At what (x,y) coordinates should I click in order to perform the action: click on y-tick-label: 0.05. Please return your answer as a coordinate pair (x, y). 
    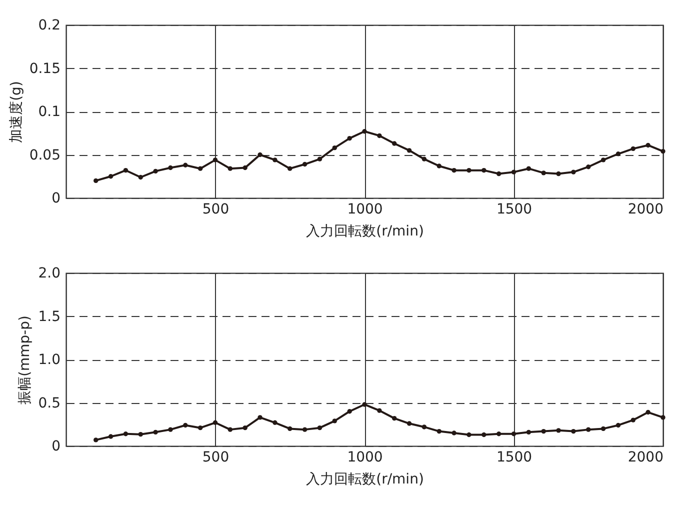
    Looking at the image, I should click on (44, 155).